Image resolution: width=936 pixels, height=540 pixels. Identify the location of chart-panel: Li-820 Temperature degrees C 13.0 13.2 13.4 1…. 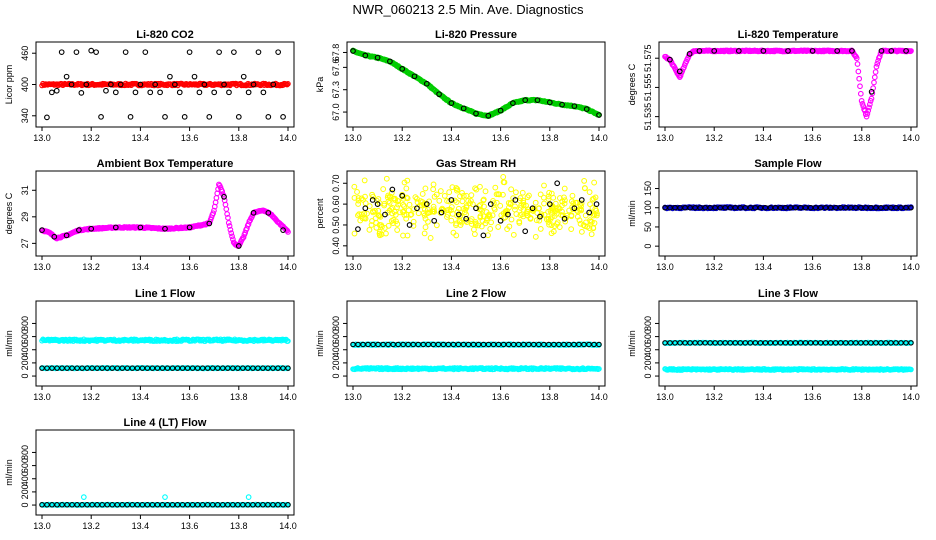
(773, 86).